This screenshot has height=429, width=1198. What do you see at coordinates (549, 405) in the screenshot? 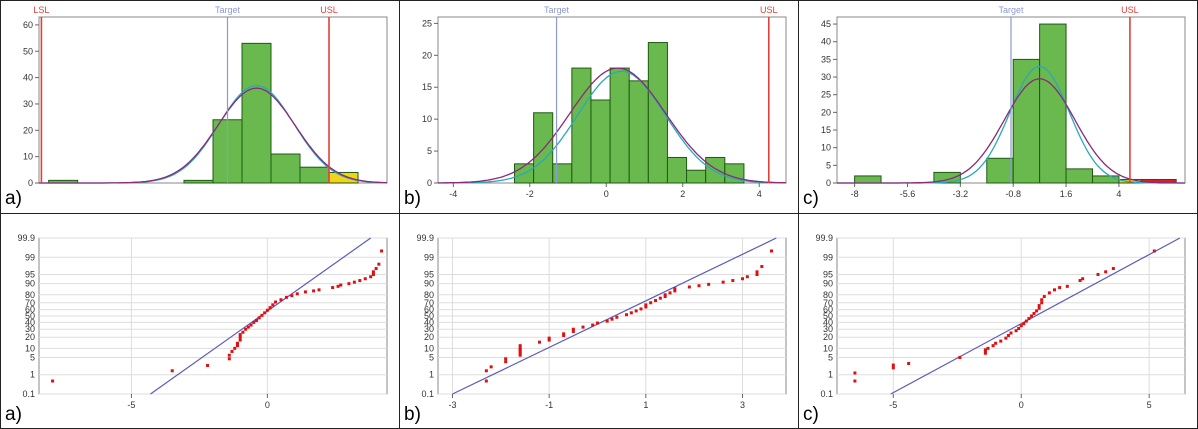
I see `x-tick-label: -1` at bounding box center [549, 405].